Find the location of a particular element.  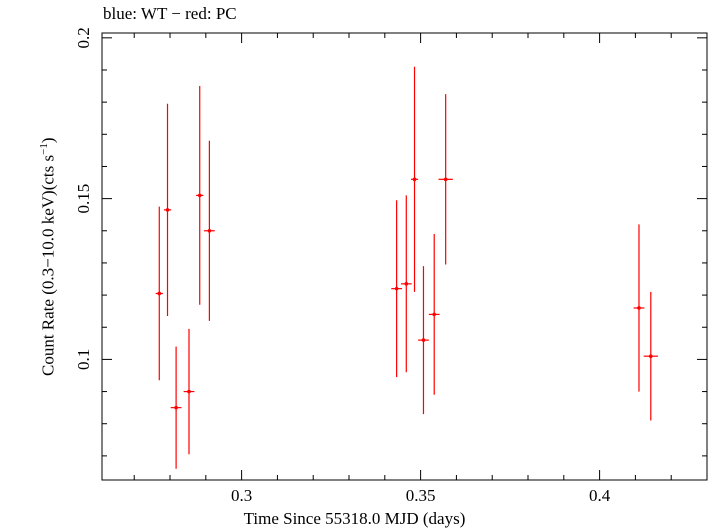

y-tick-label: 0.1 is located at coordinates (83, 359).